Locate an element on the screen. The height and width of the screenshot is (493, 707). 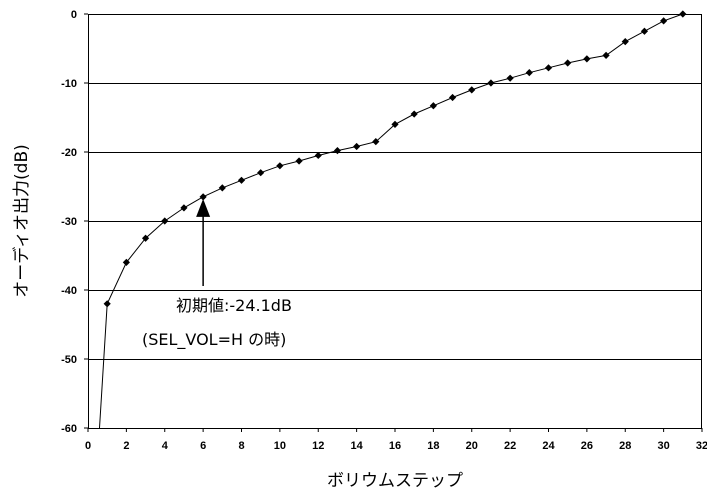
x-tick-label: 10 is located at coordinates (280, 446).